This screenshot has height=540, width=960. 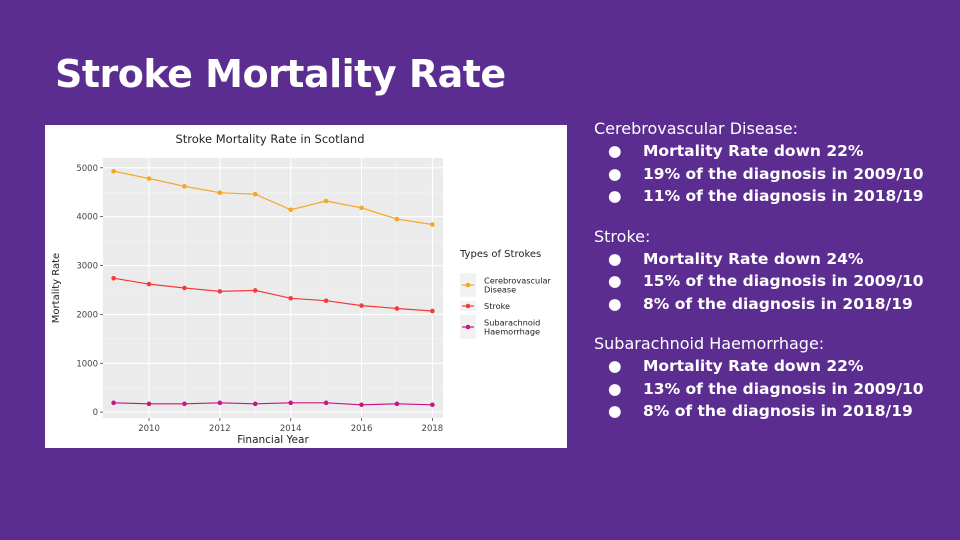 What do you see at coordinates (56, 288) in the screenshot?
I see `y-axis-label: Mortality Rate` at bounding box center [56, 288].